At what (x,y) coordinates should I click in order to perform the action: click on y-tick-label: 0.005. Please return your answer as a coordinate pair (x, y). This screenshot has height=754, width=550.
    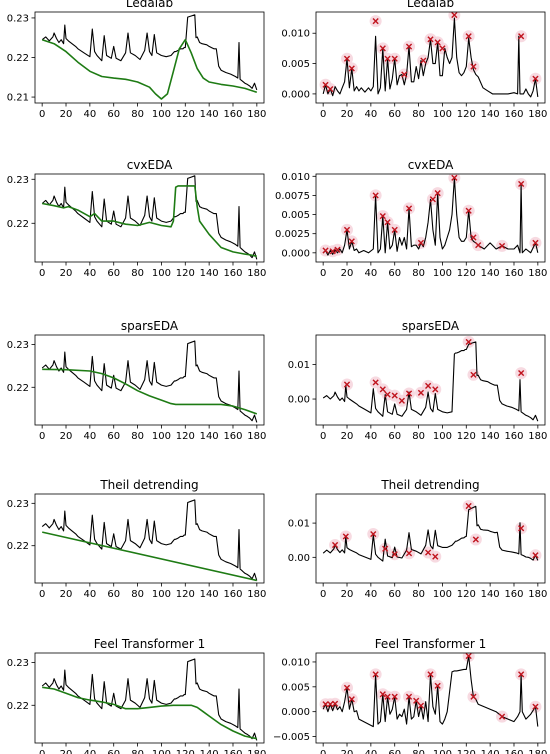
    Looking at the image, I should click on (295, 687).